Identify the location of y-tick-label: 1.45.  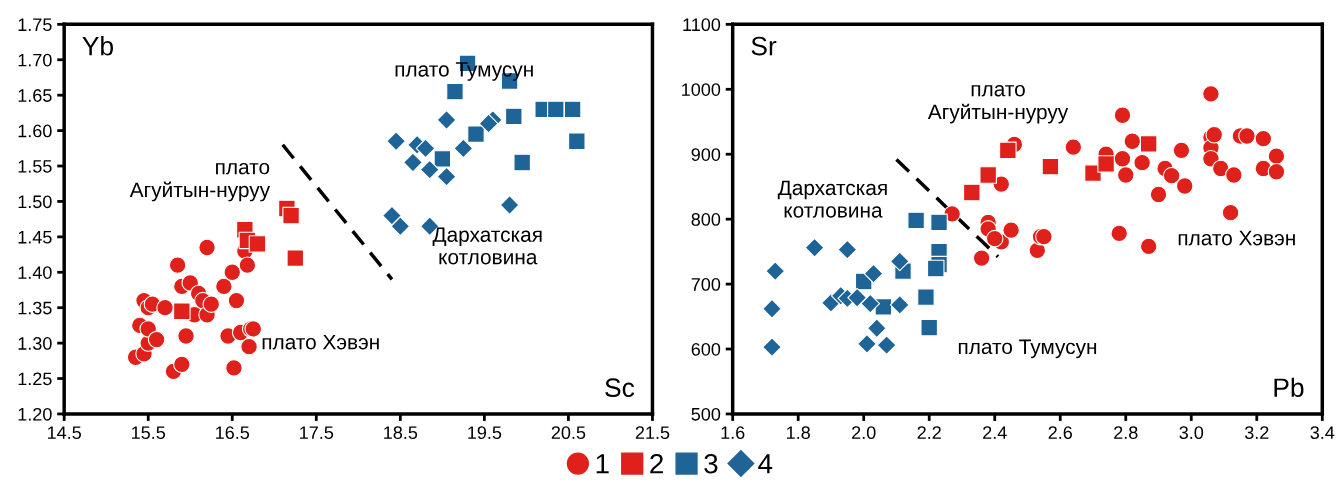
(35, 237).